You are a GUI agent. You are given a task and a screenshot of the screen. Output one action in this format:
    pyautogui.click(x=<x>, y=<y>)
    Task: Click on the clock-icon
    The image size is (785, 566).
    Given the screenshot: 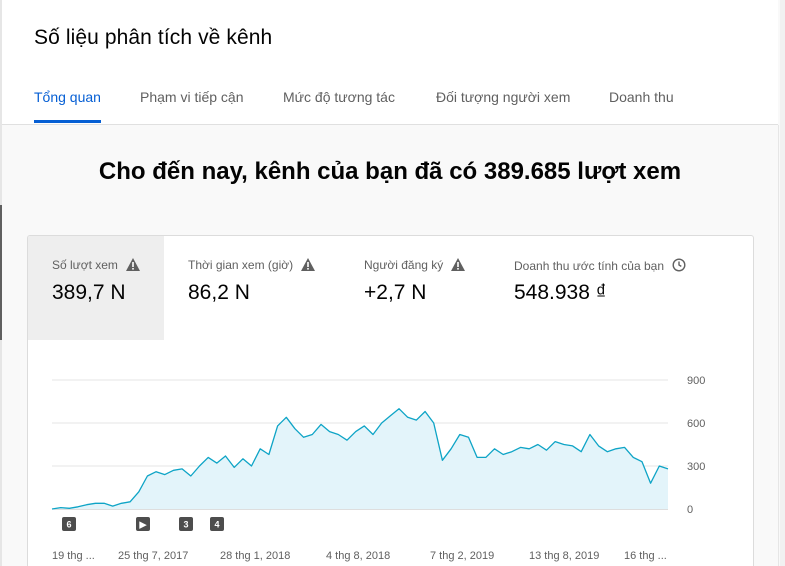 What is the action you would take?
    pyautogui.click(x=679, y=266)
    